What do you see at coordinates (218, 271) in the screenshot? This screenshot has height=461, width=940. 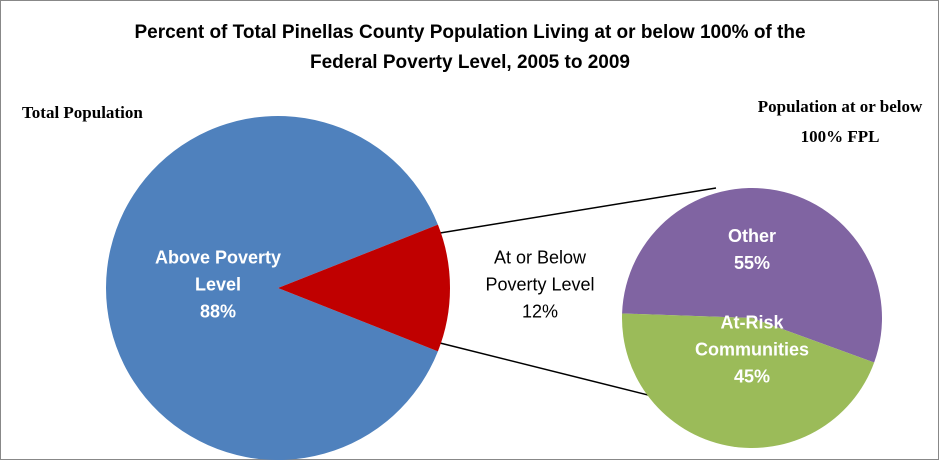 I see `slice-category: Above Poverty Level` at bounding box center [218, 271].